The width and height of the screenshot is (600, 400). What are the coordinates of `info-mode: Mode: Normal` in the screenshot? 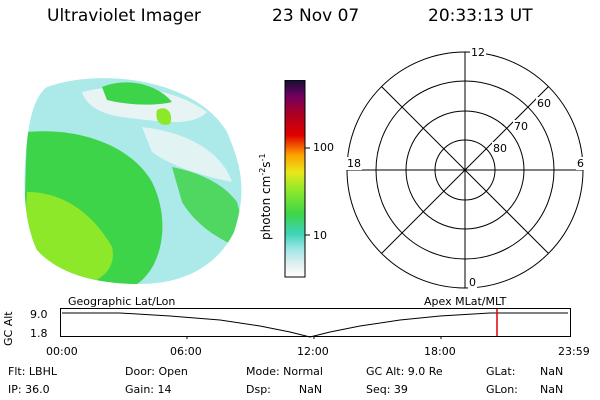 It's located at (284, 371).